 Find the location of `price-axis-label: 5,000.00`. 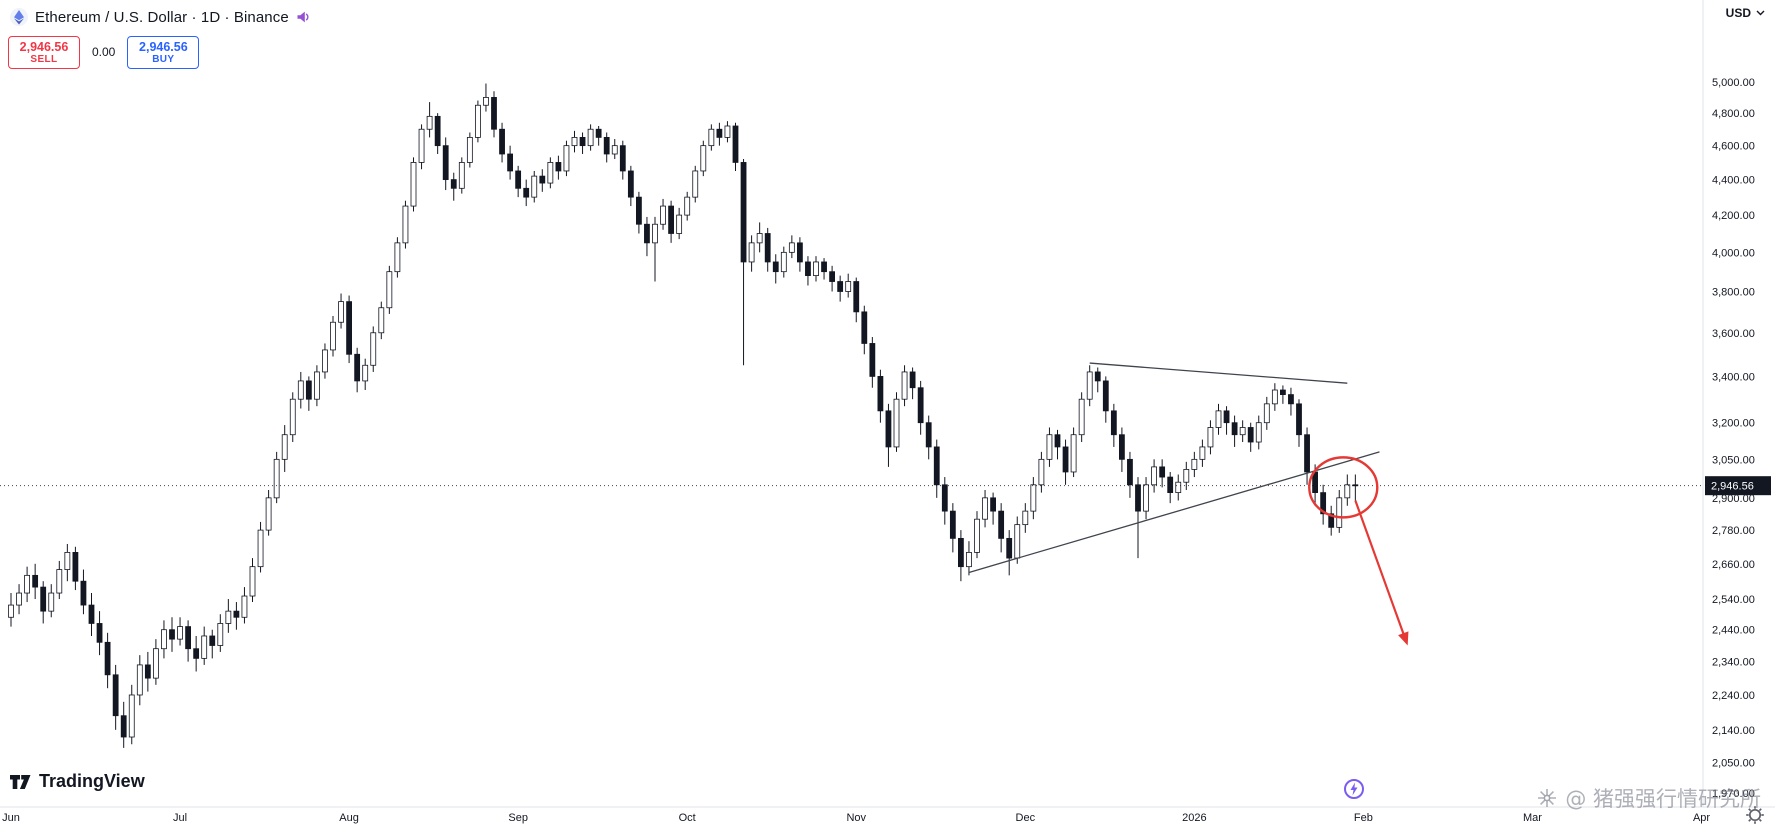

price-axis-label: 5,000.00 is located at coordinates (1733, 83).